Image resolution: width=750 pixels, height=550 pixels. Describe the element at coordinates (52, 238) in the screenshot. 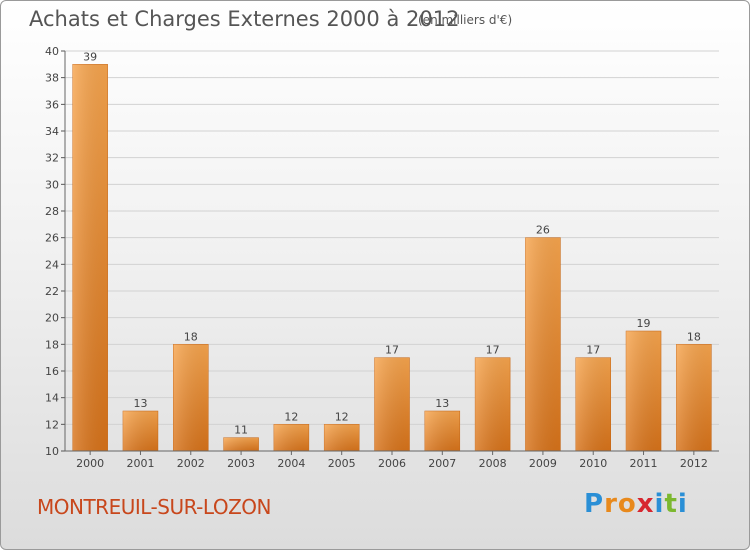

I see `y-tick-label: 26` at that location.